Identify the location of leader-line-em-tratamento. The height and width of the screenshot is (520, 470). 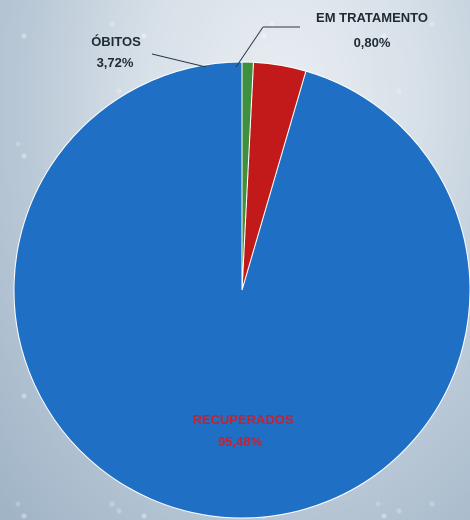
(249, 47).